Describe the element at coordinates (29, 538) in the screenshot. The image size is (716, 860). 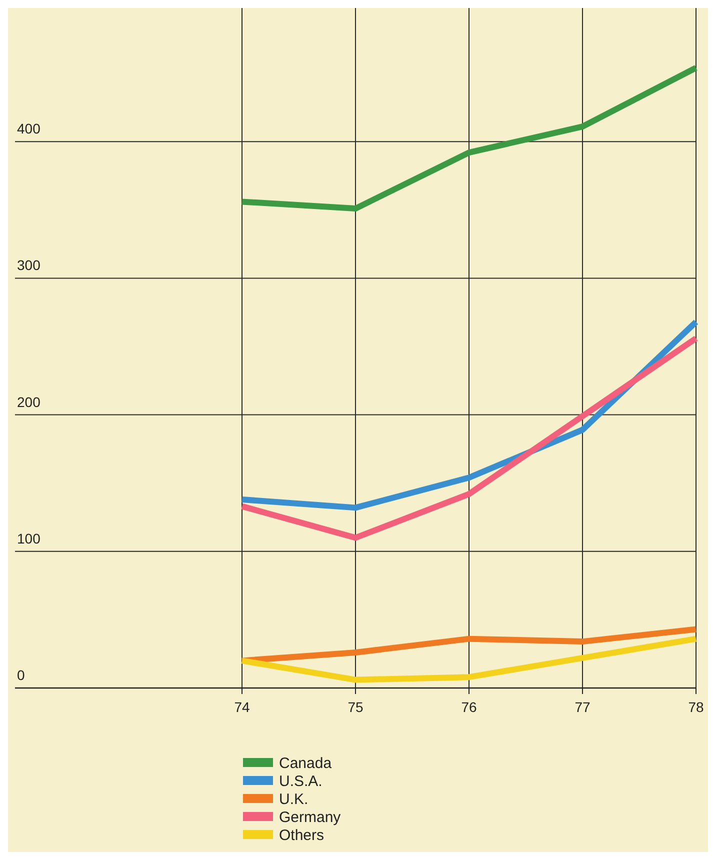
I see `y-tick-label: 100` at that location.